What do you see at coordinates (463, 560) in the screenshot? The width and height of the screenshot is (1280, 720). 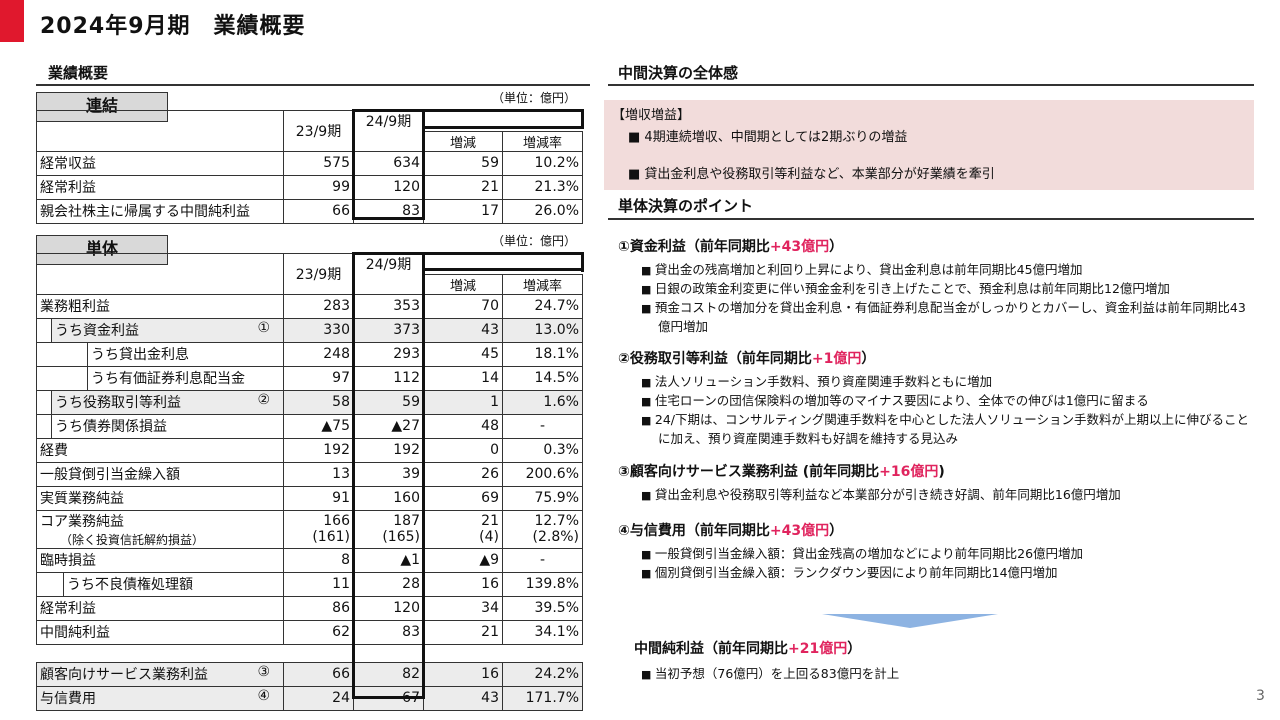 I see `value-cell: ▲9` at bounding box center [463, 560].